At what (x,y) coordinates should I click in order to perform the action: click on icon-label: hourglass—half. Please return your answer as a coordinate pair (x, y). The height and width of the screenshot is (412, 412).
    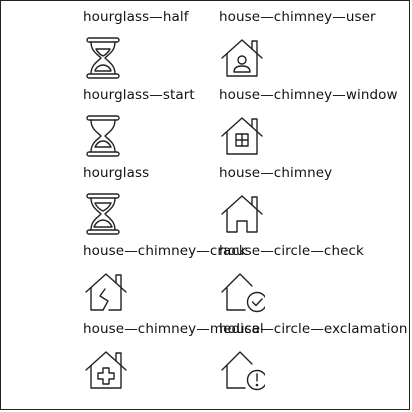
    Looking at the image, I should click on (136, 17).